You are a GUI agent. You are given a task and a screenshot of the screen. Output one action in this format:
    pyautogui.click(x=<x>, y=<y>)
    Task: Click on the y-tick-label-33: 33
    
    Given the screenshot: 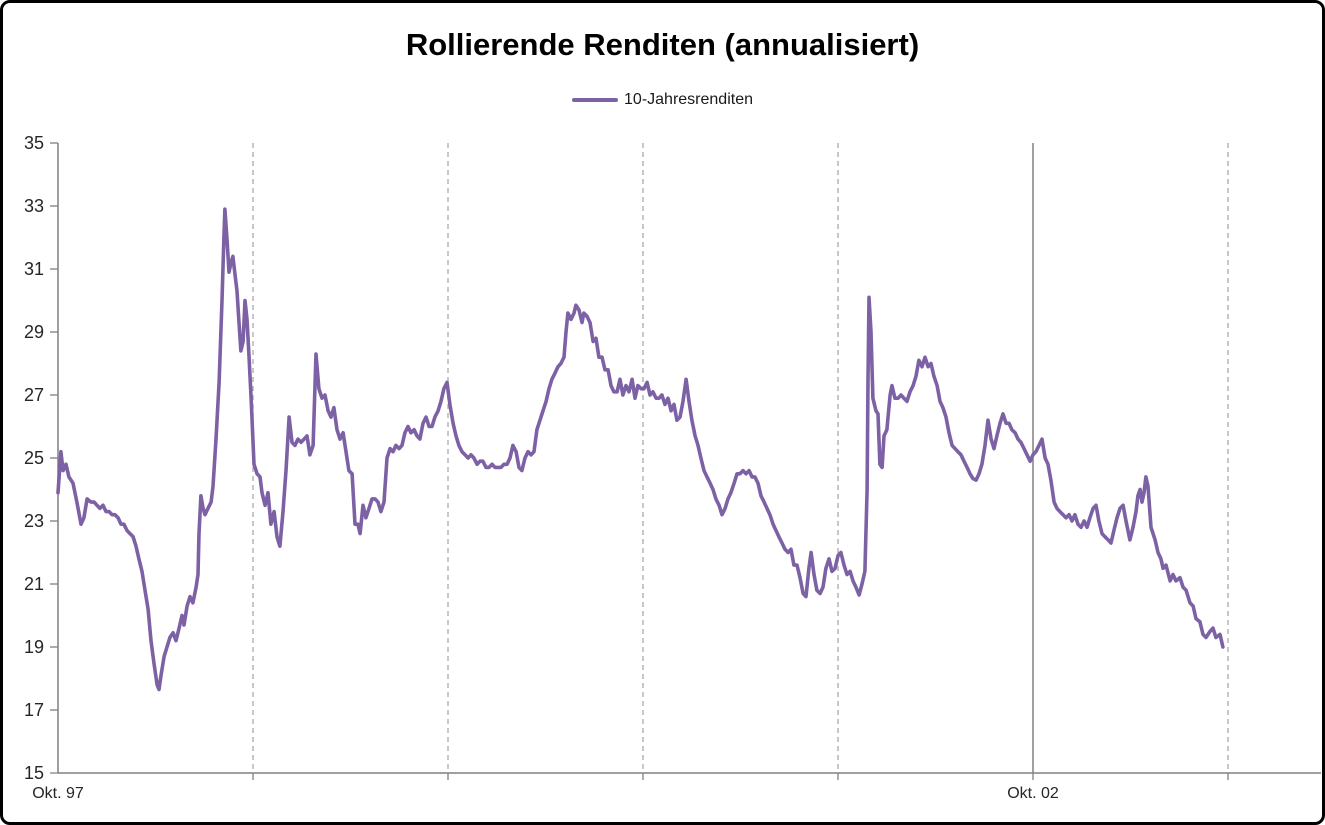 What is the action you would take?
    pyautogui.click(x=34, y=206)
    